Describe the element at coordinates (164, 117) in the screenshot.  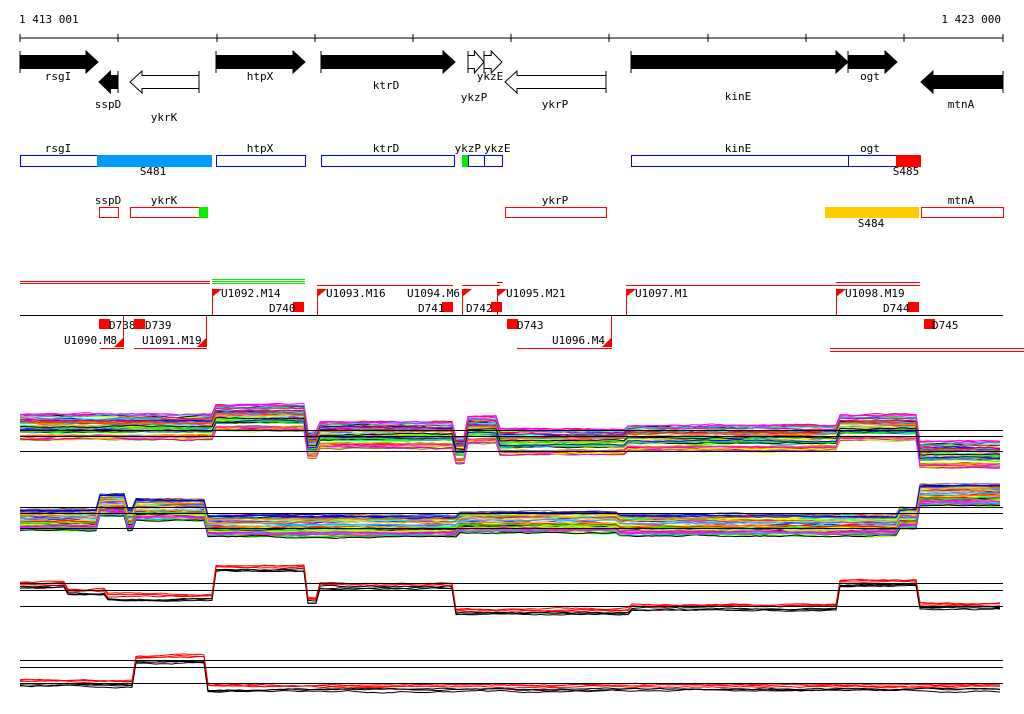
I see `gene-label: ykrK` at that location.